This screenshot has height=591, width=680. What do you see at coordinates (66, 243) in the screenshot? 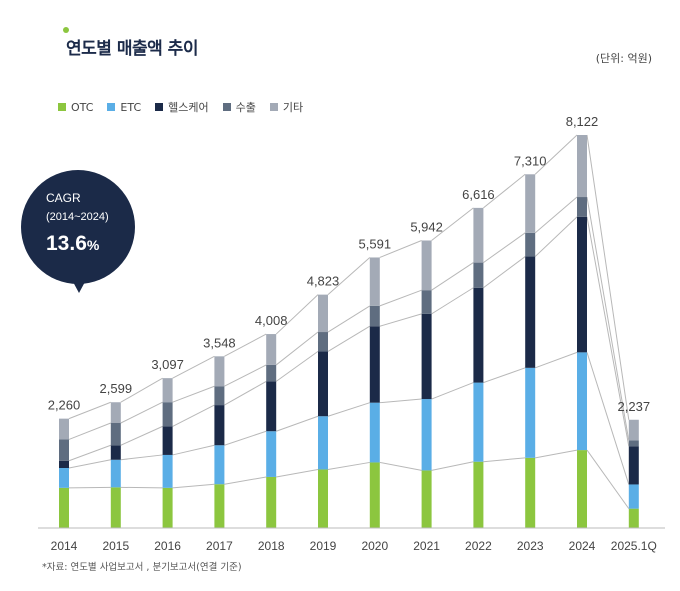
I see `cagr-value: 13.6` at bounding box center [66, 243].